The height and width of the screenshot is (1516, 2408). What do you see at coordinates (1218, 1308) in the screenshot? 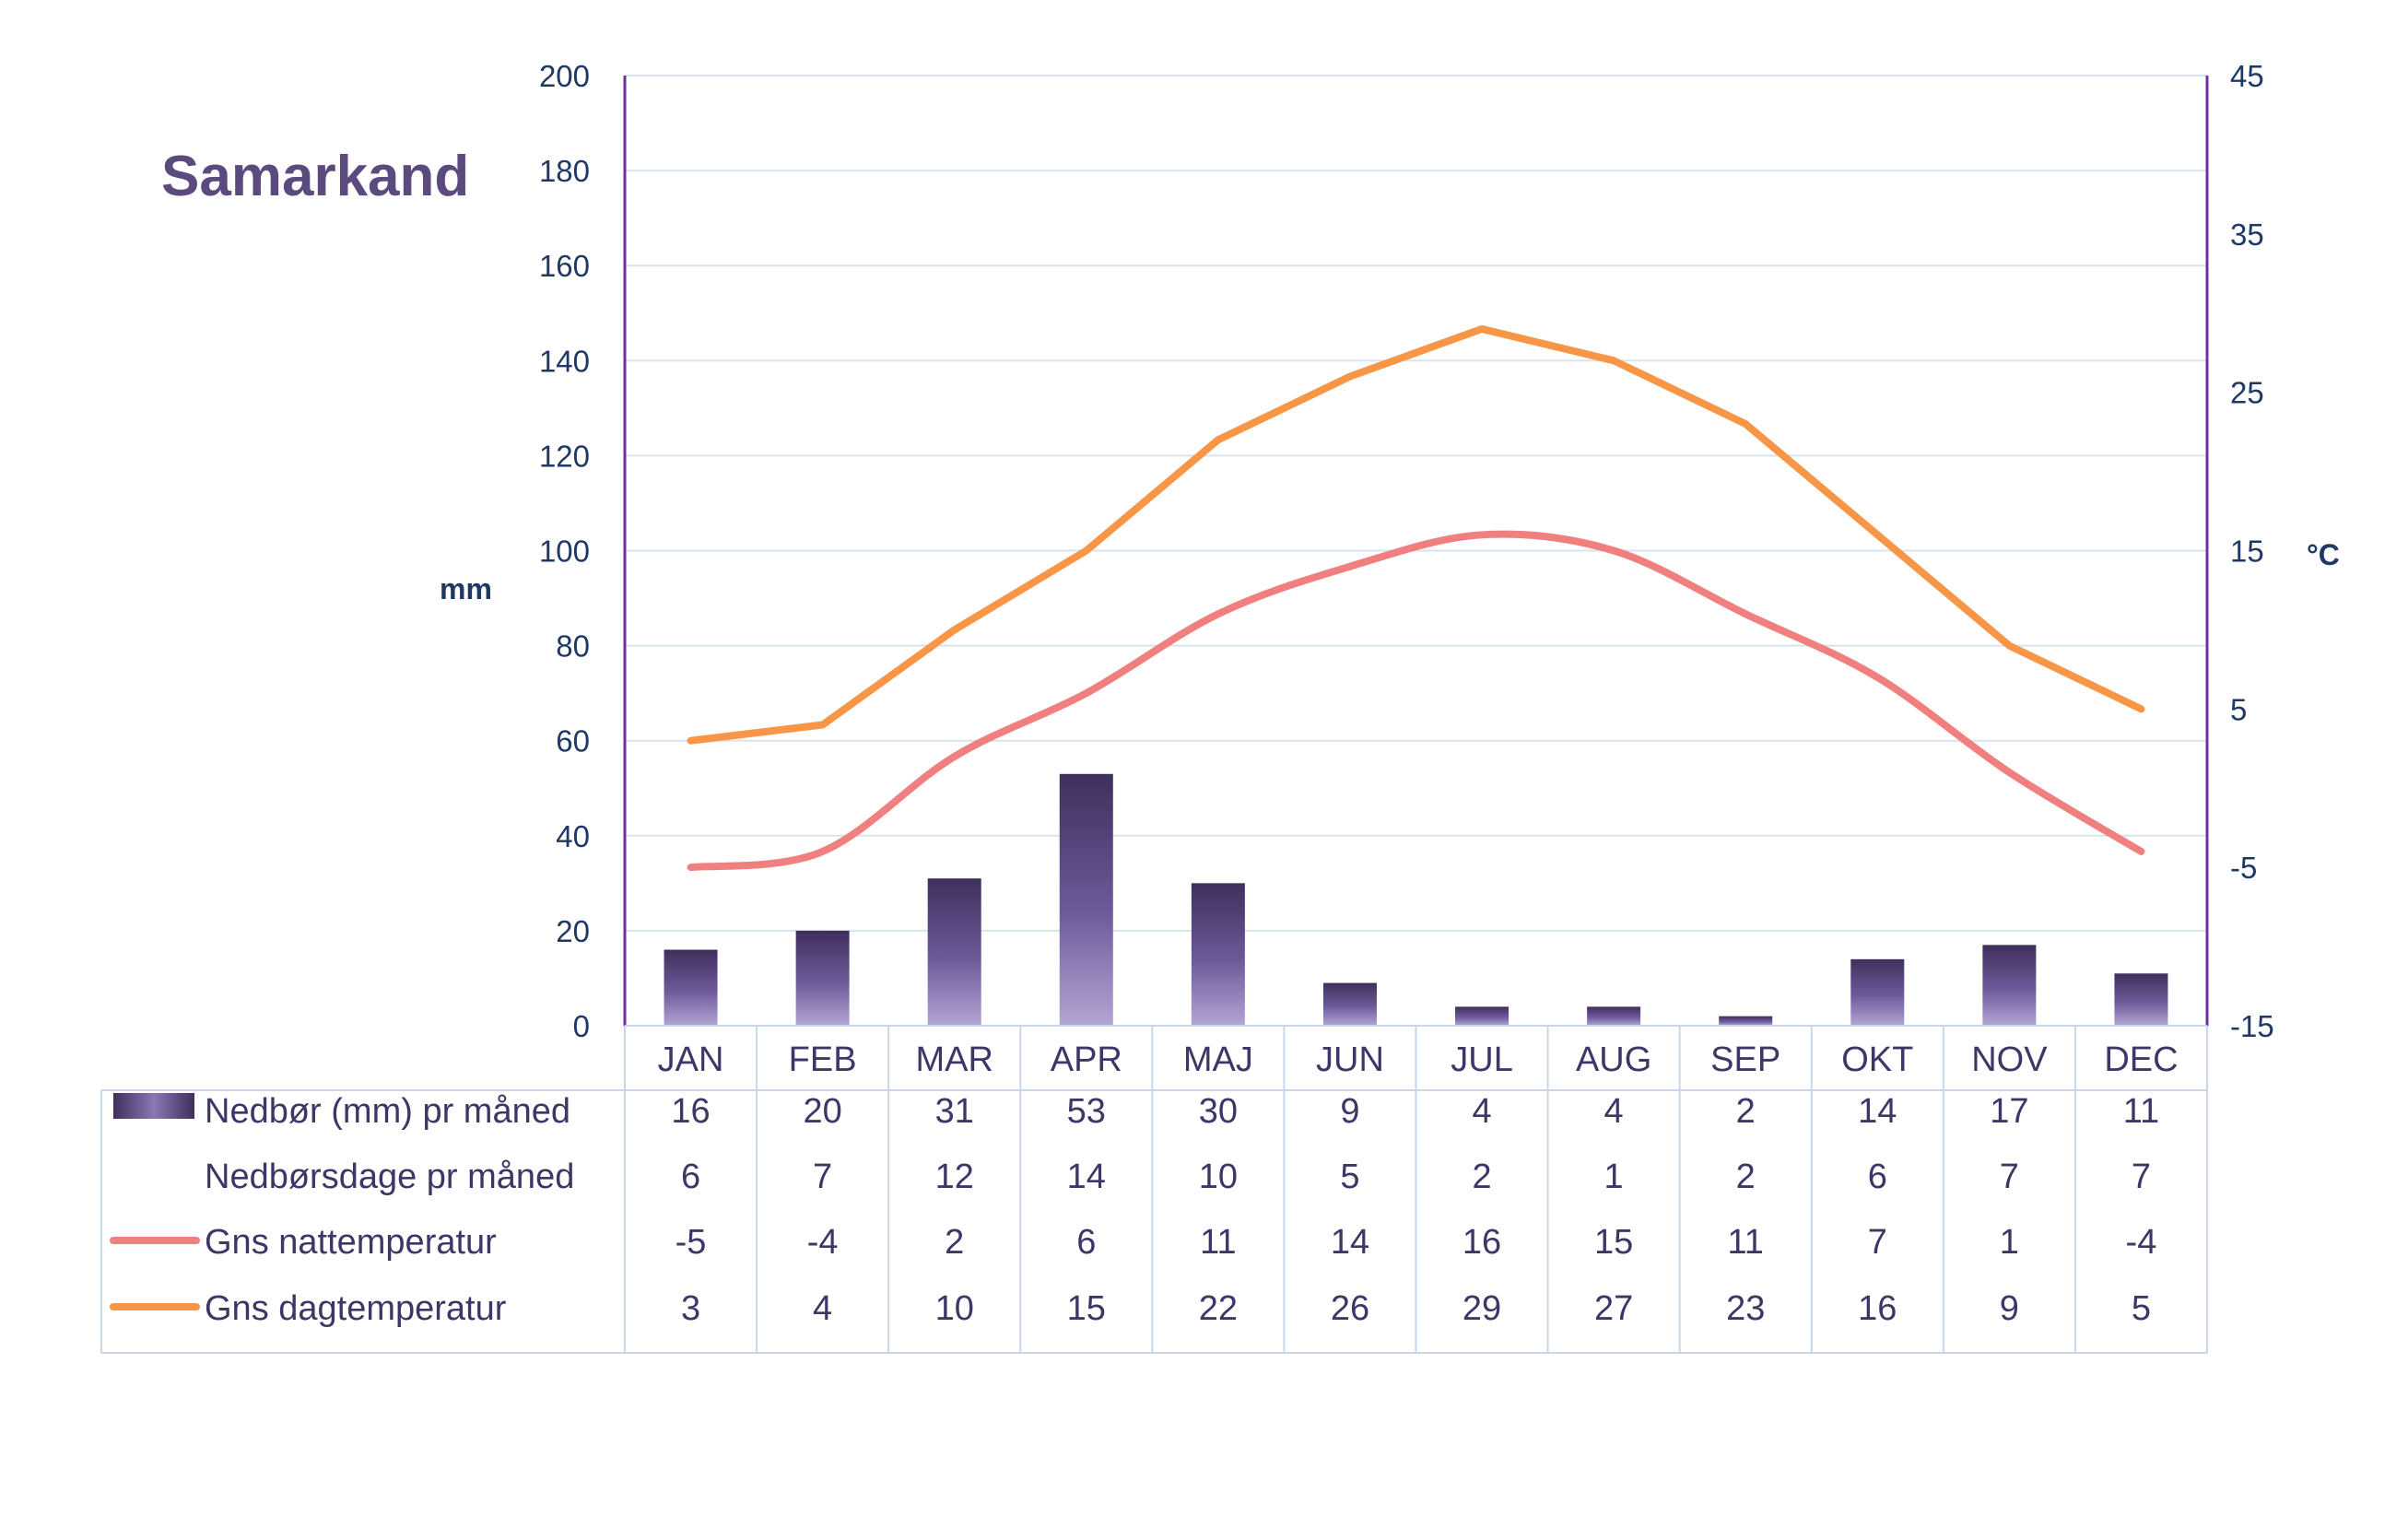
I see `table-cell: 22` at bounding box center [1218, 1308].